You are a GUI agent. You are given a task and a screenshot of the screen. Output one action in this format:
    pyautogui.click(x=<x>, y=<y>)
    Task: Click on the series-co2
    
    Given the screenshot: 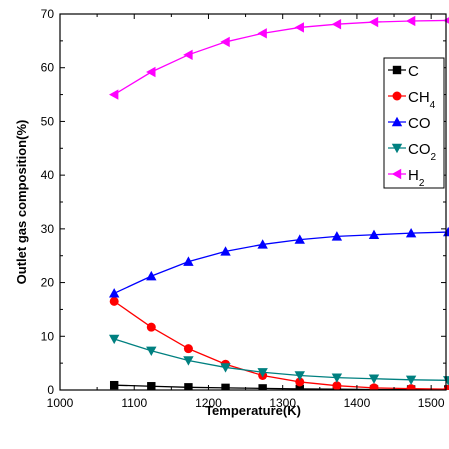 What is the action you would take?
    pyautogui.click(x=278, y=360)
    